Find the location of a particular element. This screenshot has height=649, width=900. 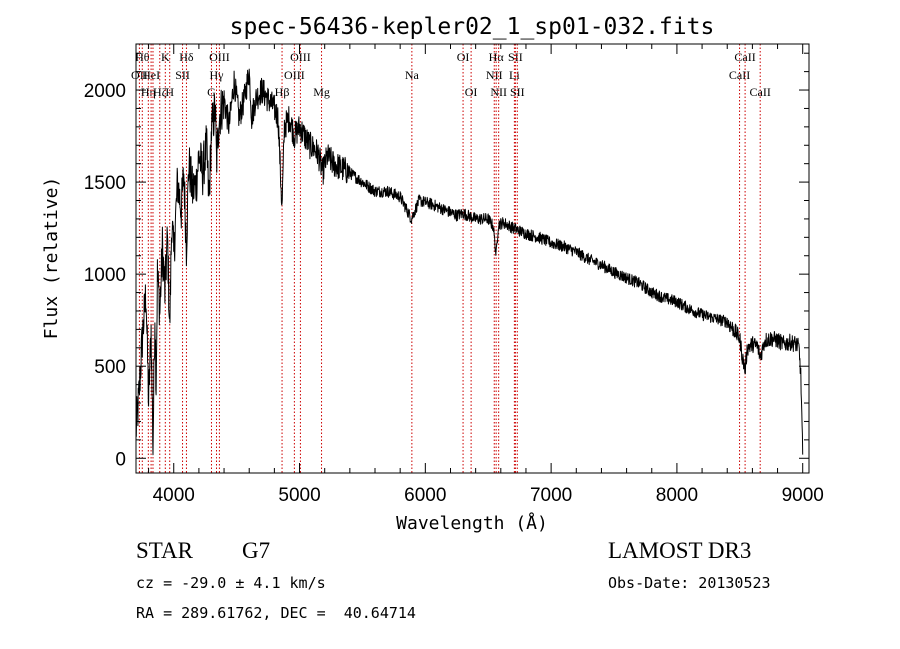

y-axis-label: Flux (relative) is located at coordinates (51, 258).